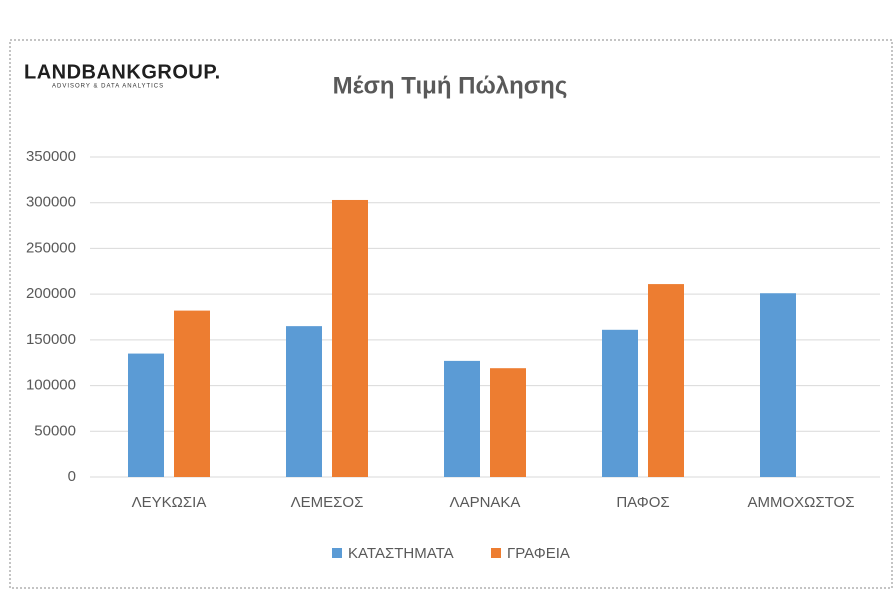  Describe the element at coordinates (485, 502) in the screenshot. I see `x-tick-label: ΛΑΡΝΑΚΑ` at that location.